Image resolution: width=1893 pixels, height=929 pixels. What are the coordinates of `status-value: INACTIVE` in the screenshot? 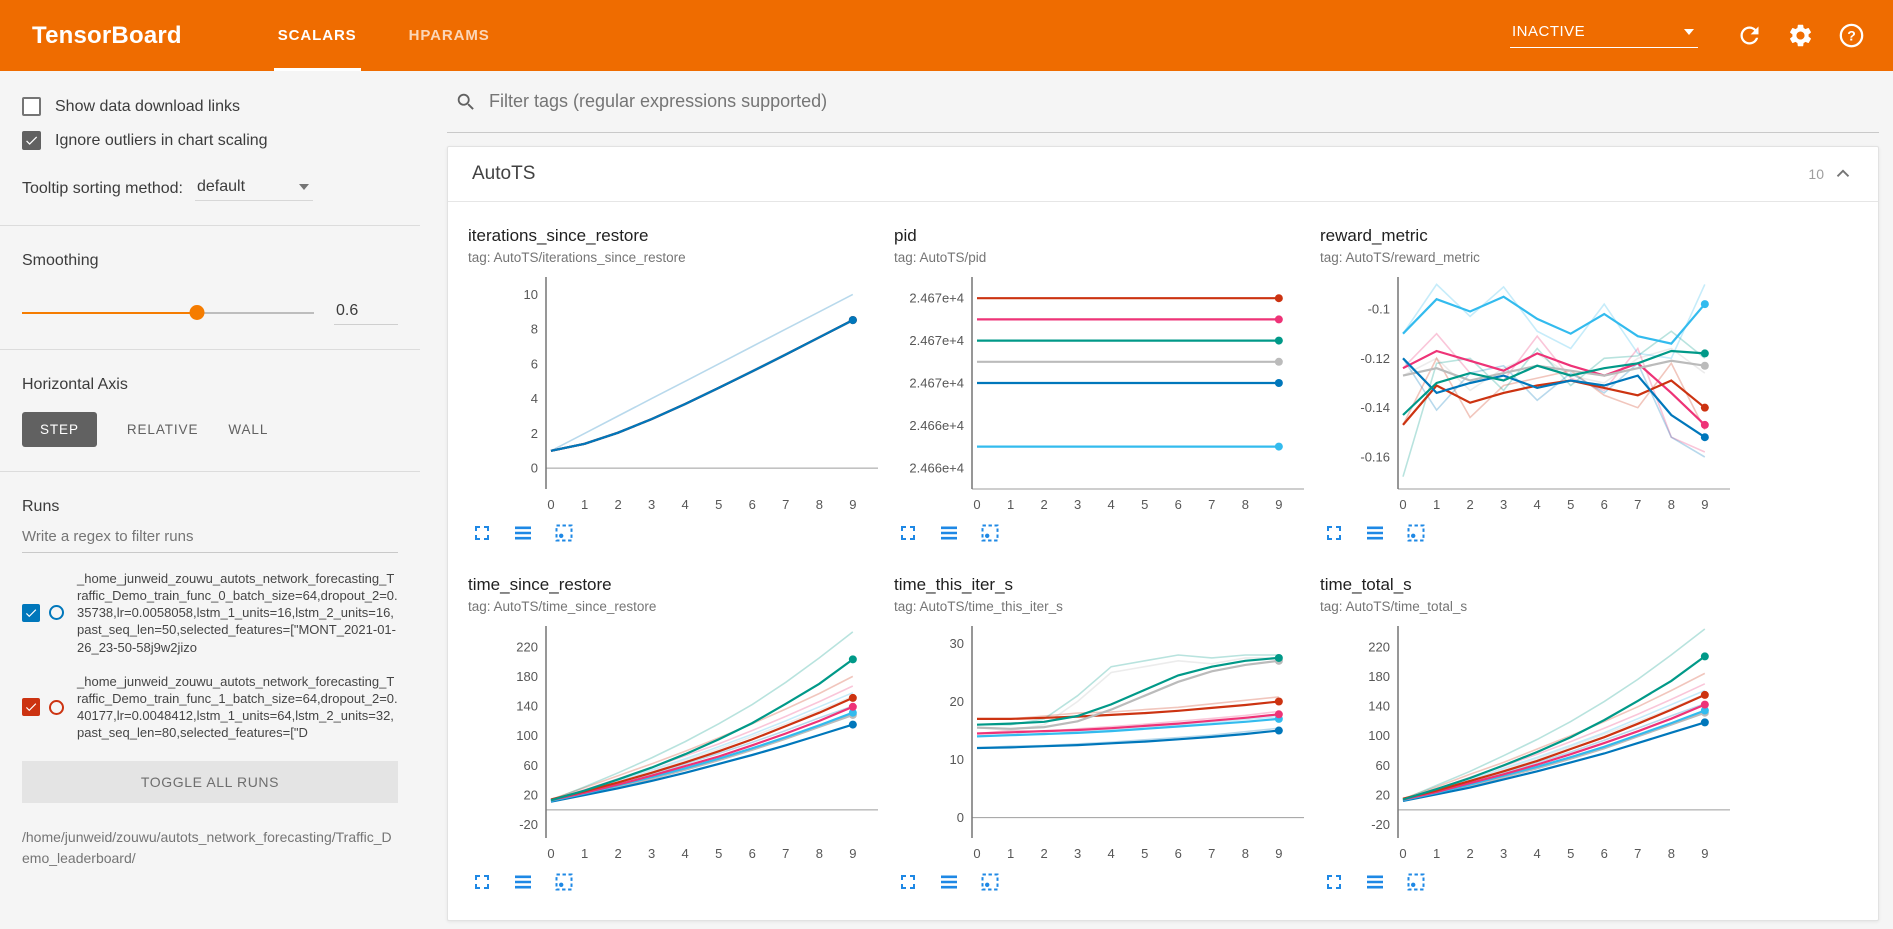 It's located at (1549, 31).